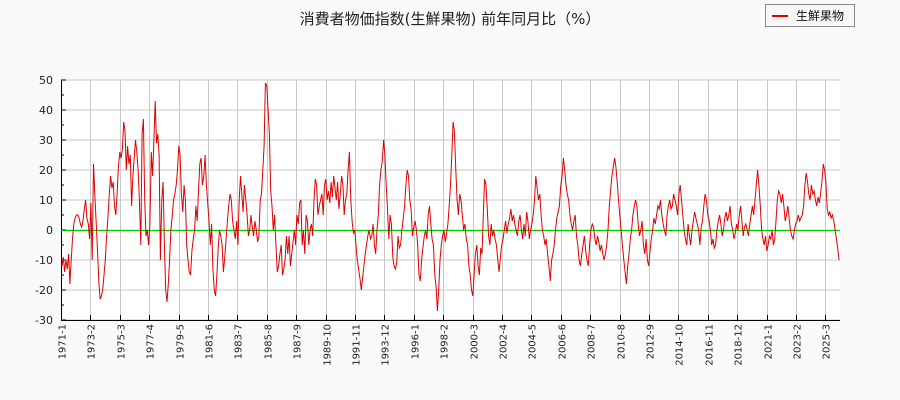 The height and width of the screenshot is (400, 900). Describe the element at coordinates (504, 341) in the screenshot. I see `x-tick-label: 2002-4` at that location.